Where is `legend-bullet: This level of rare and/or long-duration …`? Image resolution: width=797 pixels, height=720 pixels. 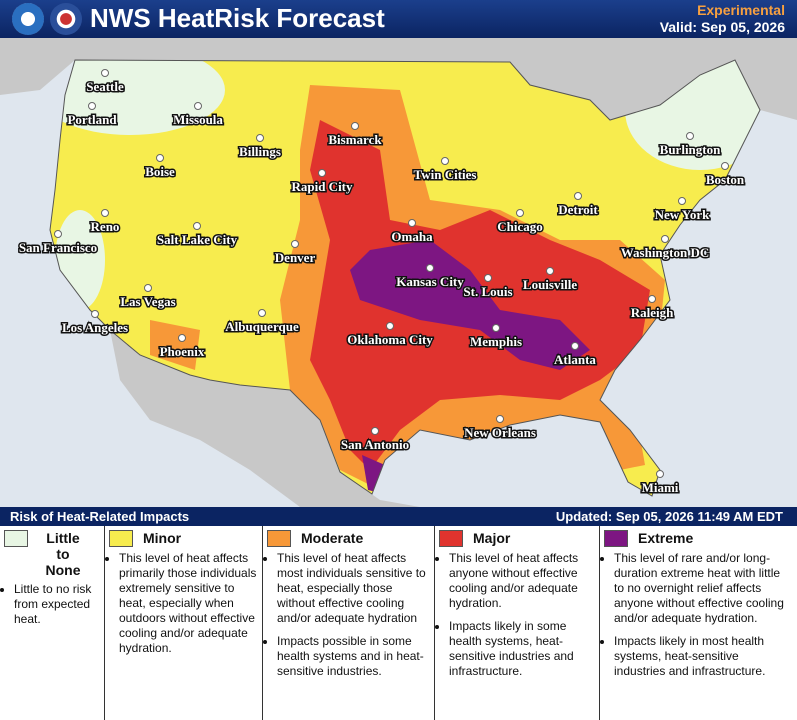 legend-bullet: This level of rare and/or long-duration … is located at coordinates (703, 588).